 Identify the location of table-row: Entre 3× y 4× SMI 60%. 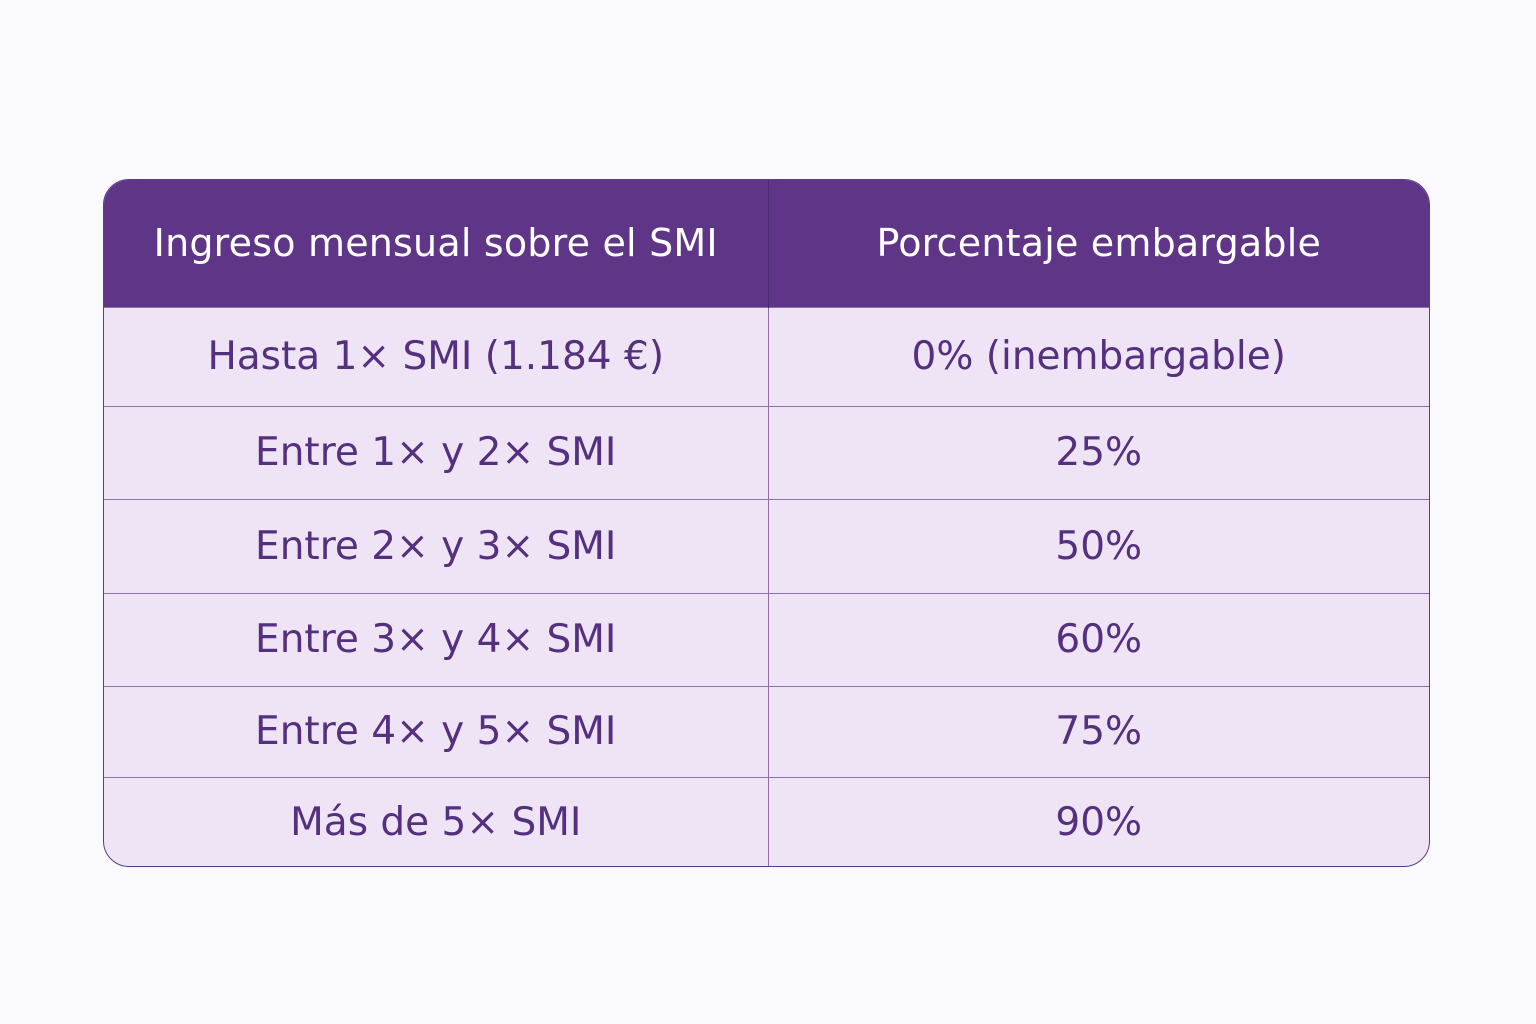
(766, 639).